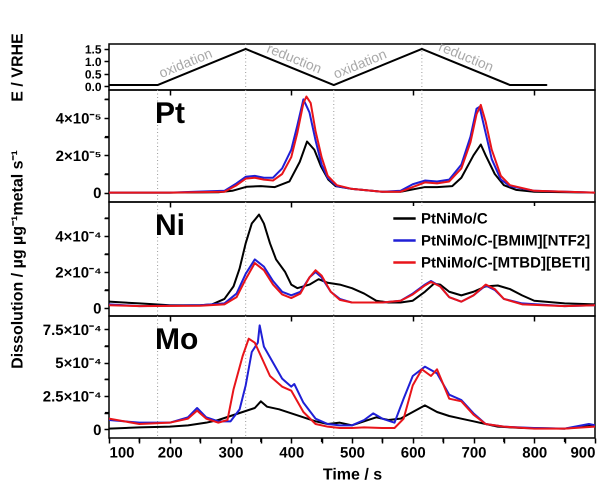 The width and height of the screenshot is (613, 490). What do you see at coordinates (231, 453) in the screenshot?
I see `x-tick-label: 300` at bounding box center [231, 453].